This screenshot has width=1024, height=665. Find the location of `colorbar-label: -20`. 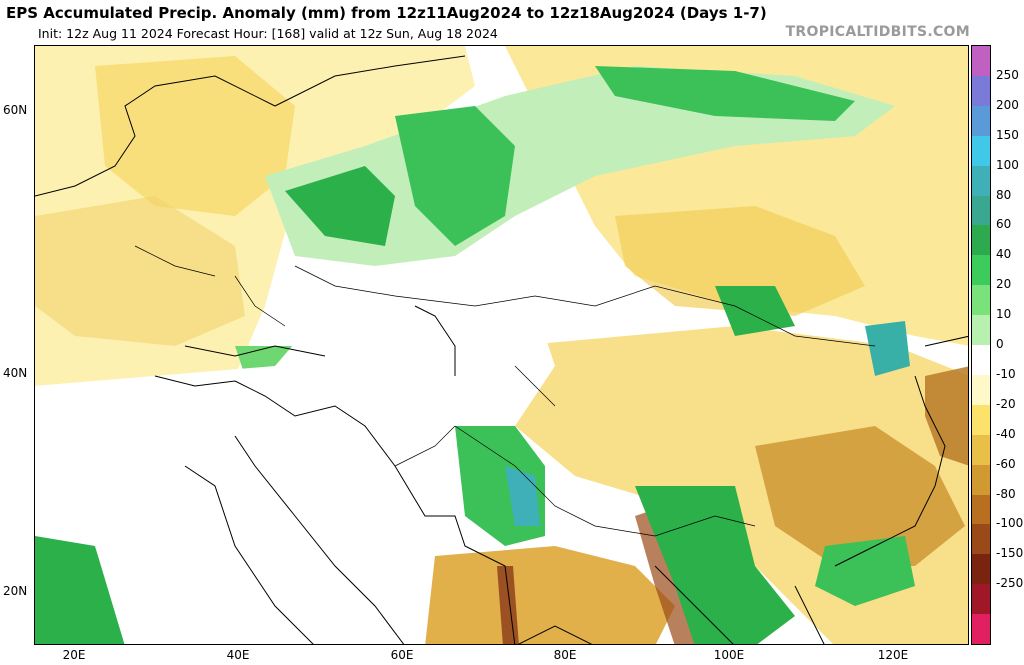

colorbar-label: -20 is located at coordinates (1006, 404).